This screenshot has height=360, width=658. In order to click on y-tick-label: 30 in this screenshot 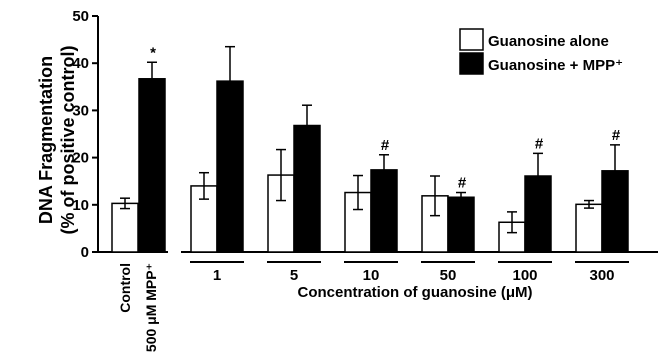, I will do `click(80, 110)`.